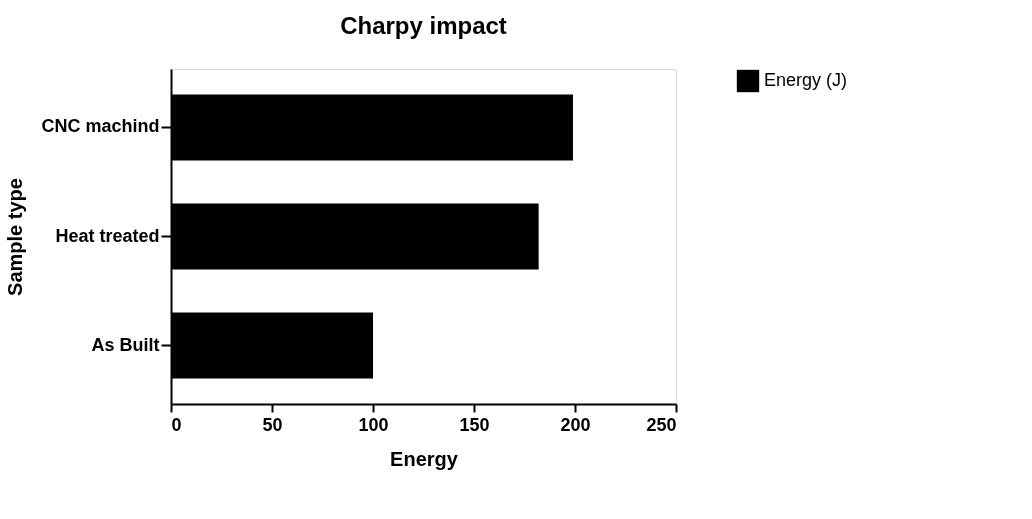 The image size is (1032, 519). I want to click on y-tick-label: Heat treated, so click(107, 235).